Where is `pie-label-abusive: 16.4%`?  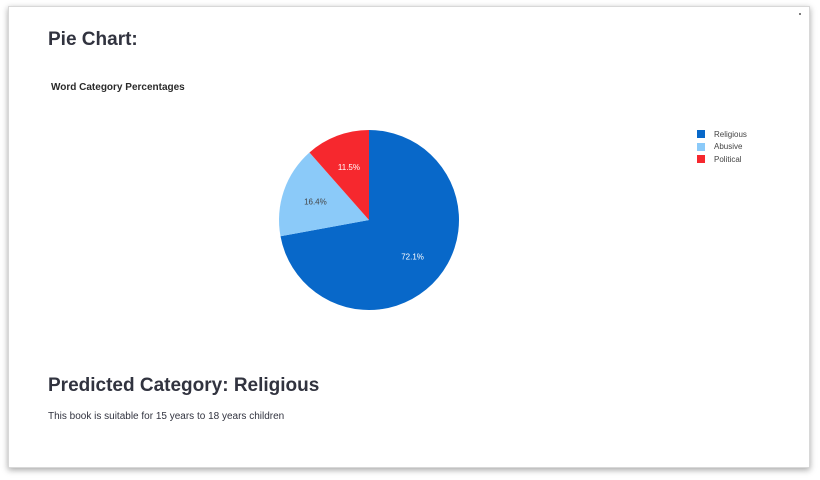
pie-label-abusive: 16.4% is located at coordinates (315, 201).